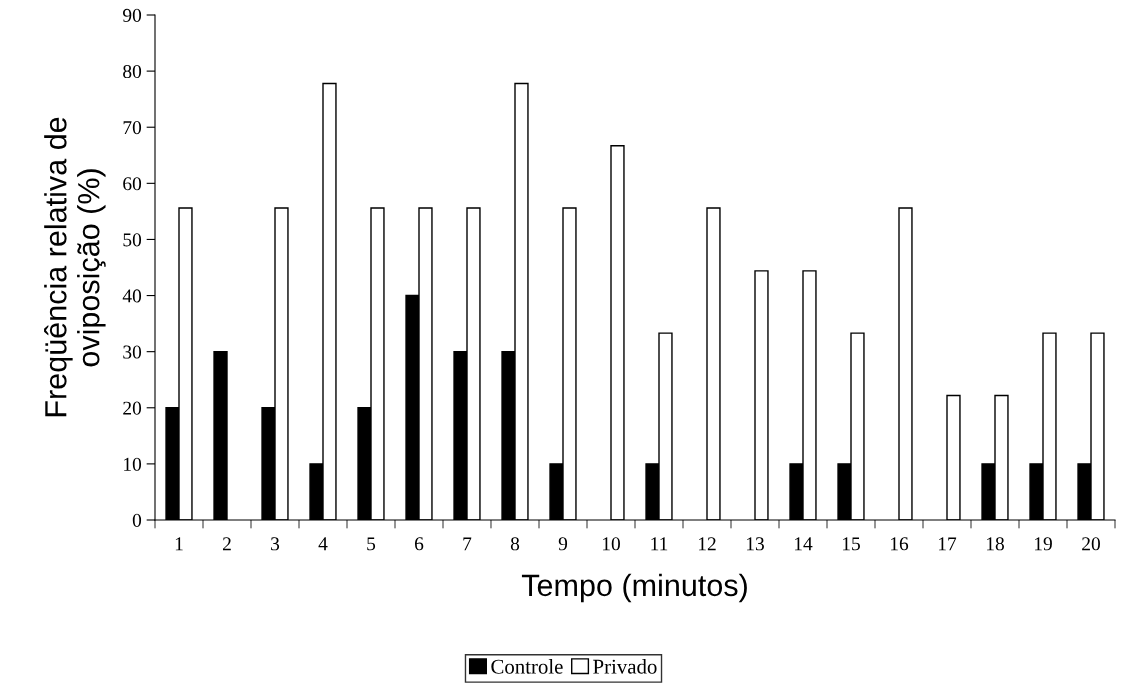 This screenshot has width=1127, height=696. Describe the element at coordinates (467, 544) in the screenshot. I see `x-tick-label: 7` at that location.